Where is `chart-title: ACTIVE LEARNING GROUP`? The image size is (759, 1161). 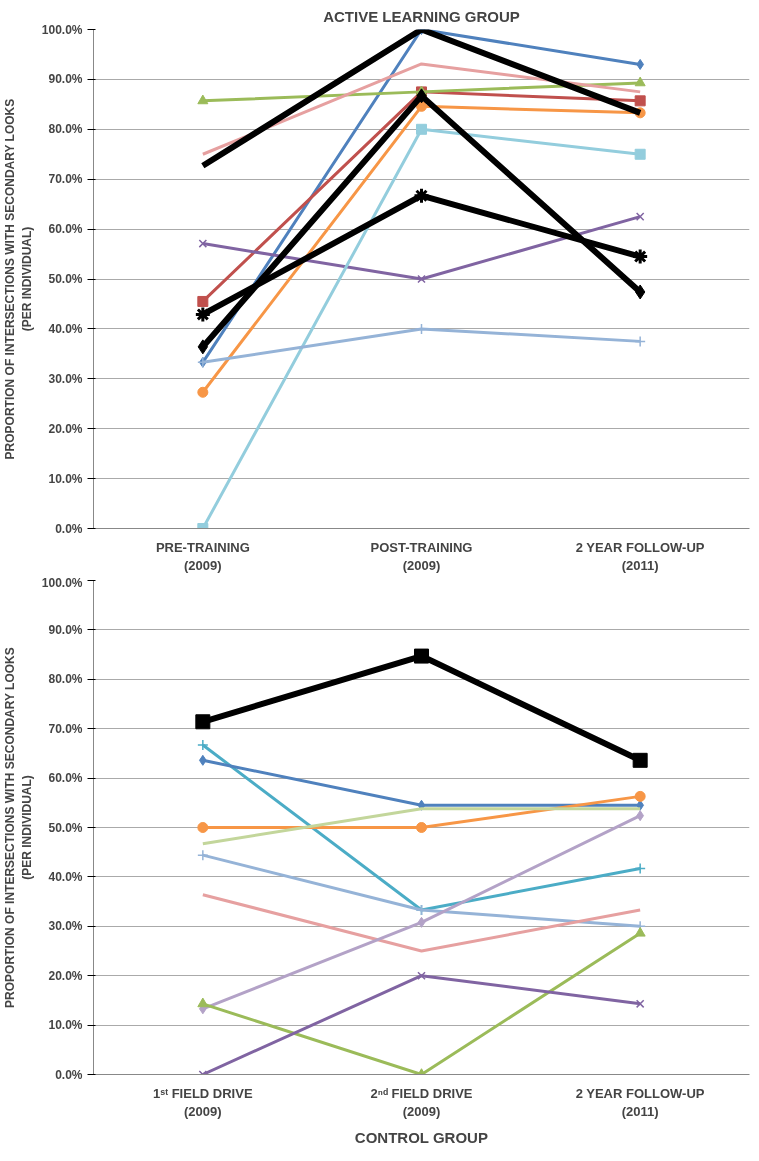
chart-title: ACTIVE LEARNING GROUP is located at coordinates (421, 16).